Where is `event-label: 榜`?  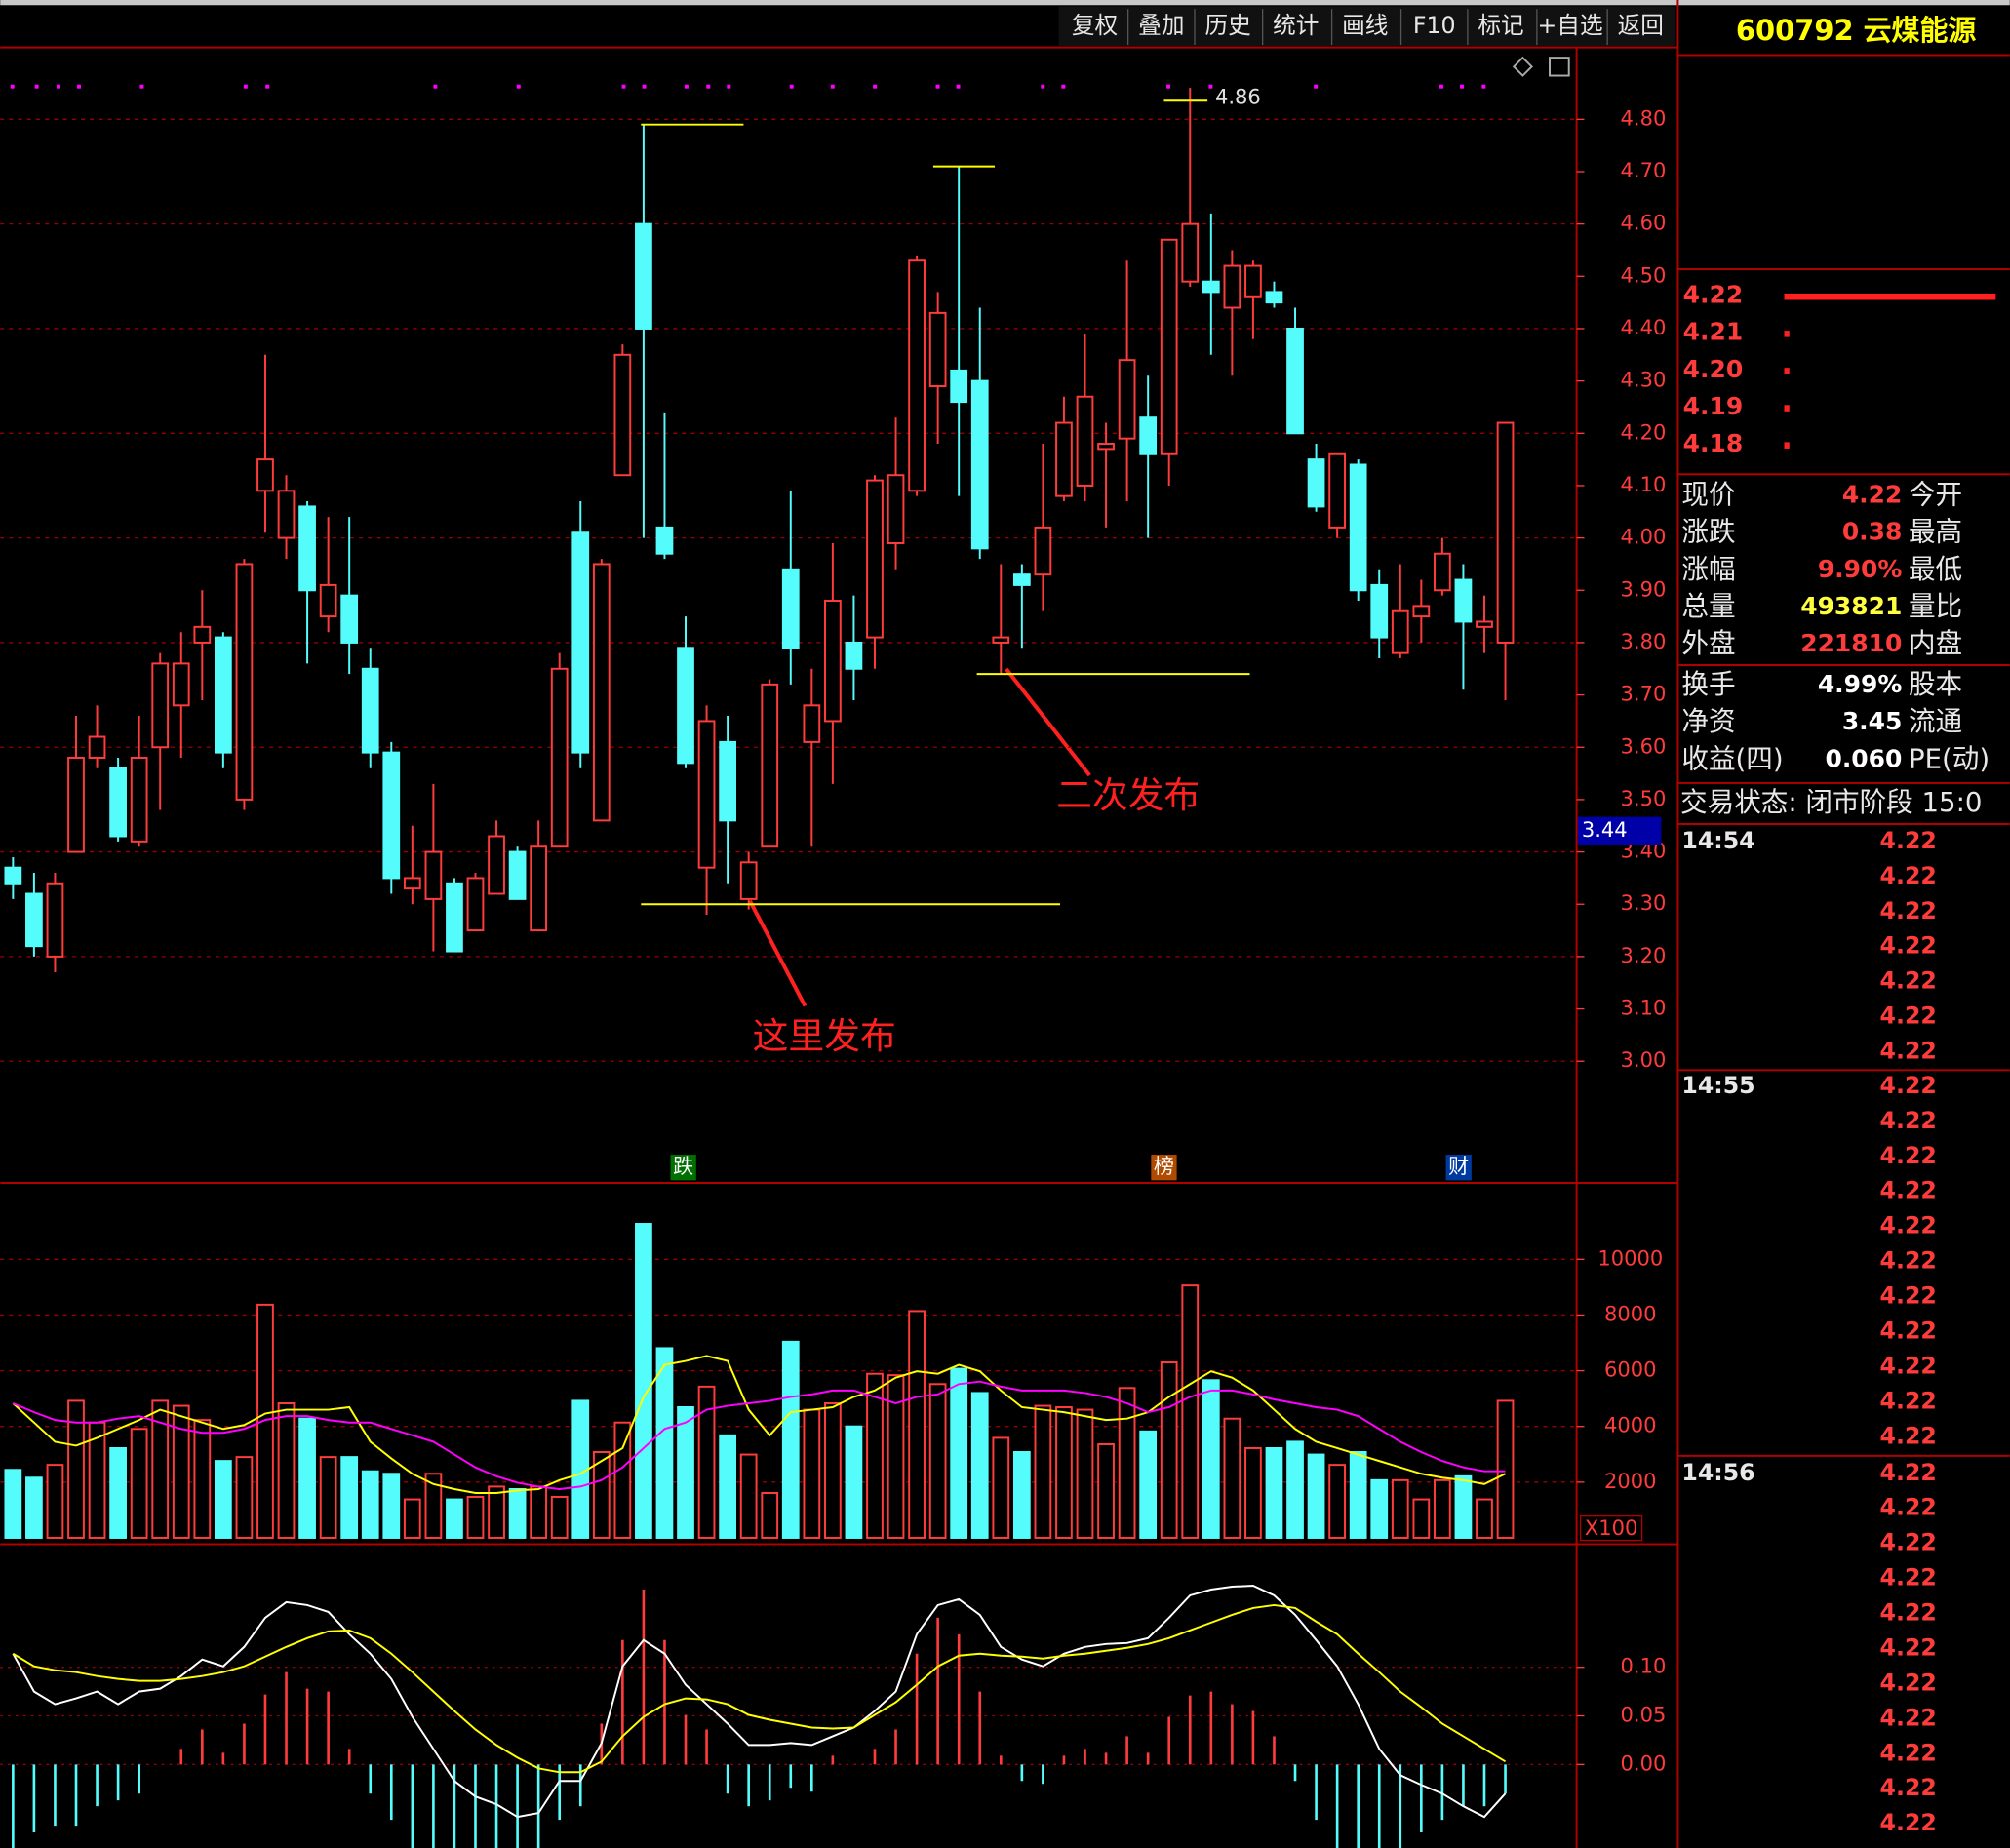
event-label: 榜 is located at coordinates (1164, 1166).